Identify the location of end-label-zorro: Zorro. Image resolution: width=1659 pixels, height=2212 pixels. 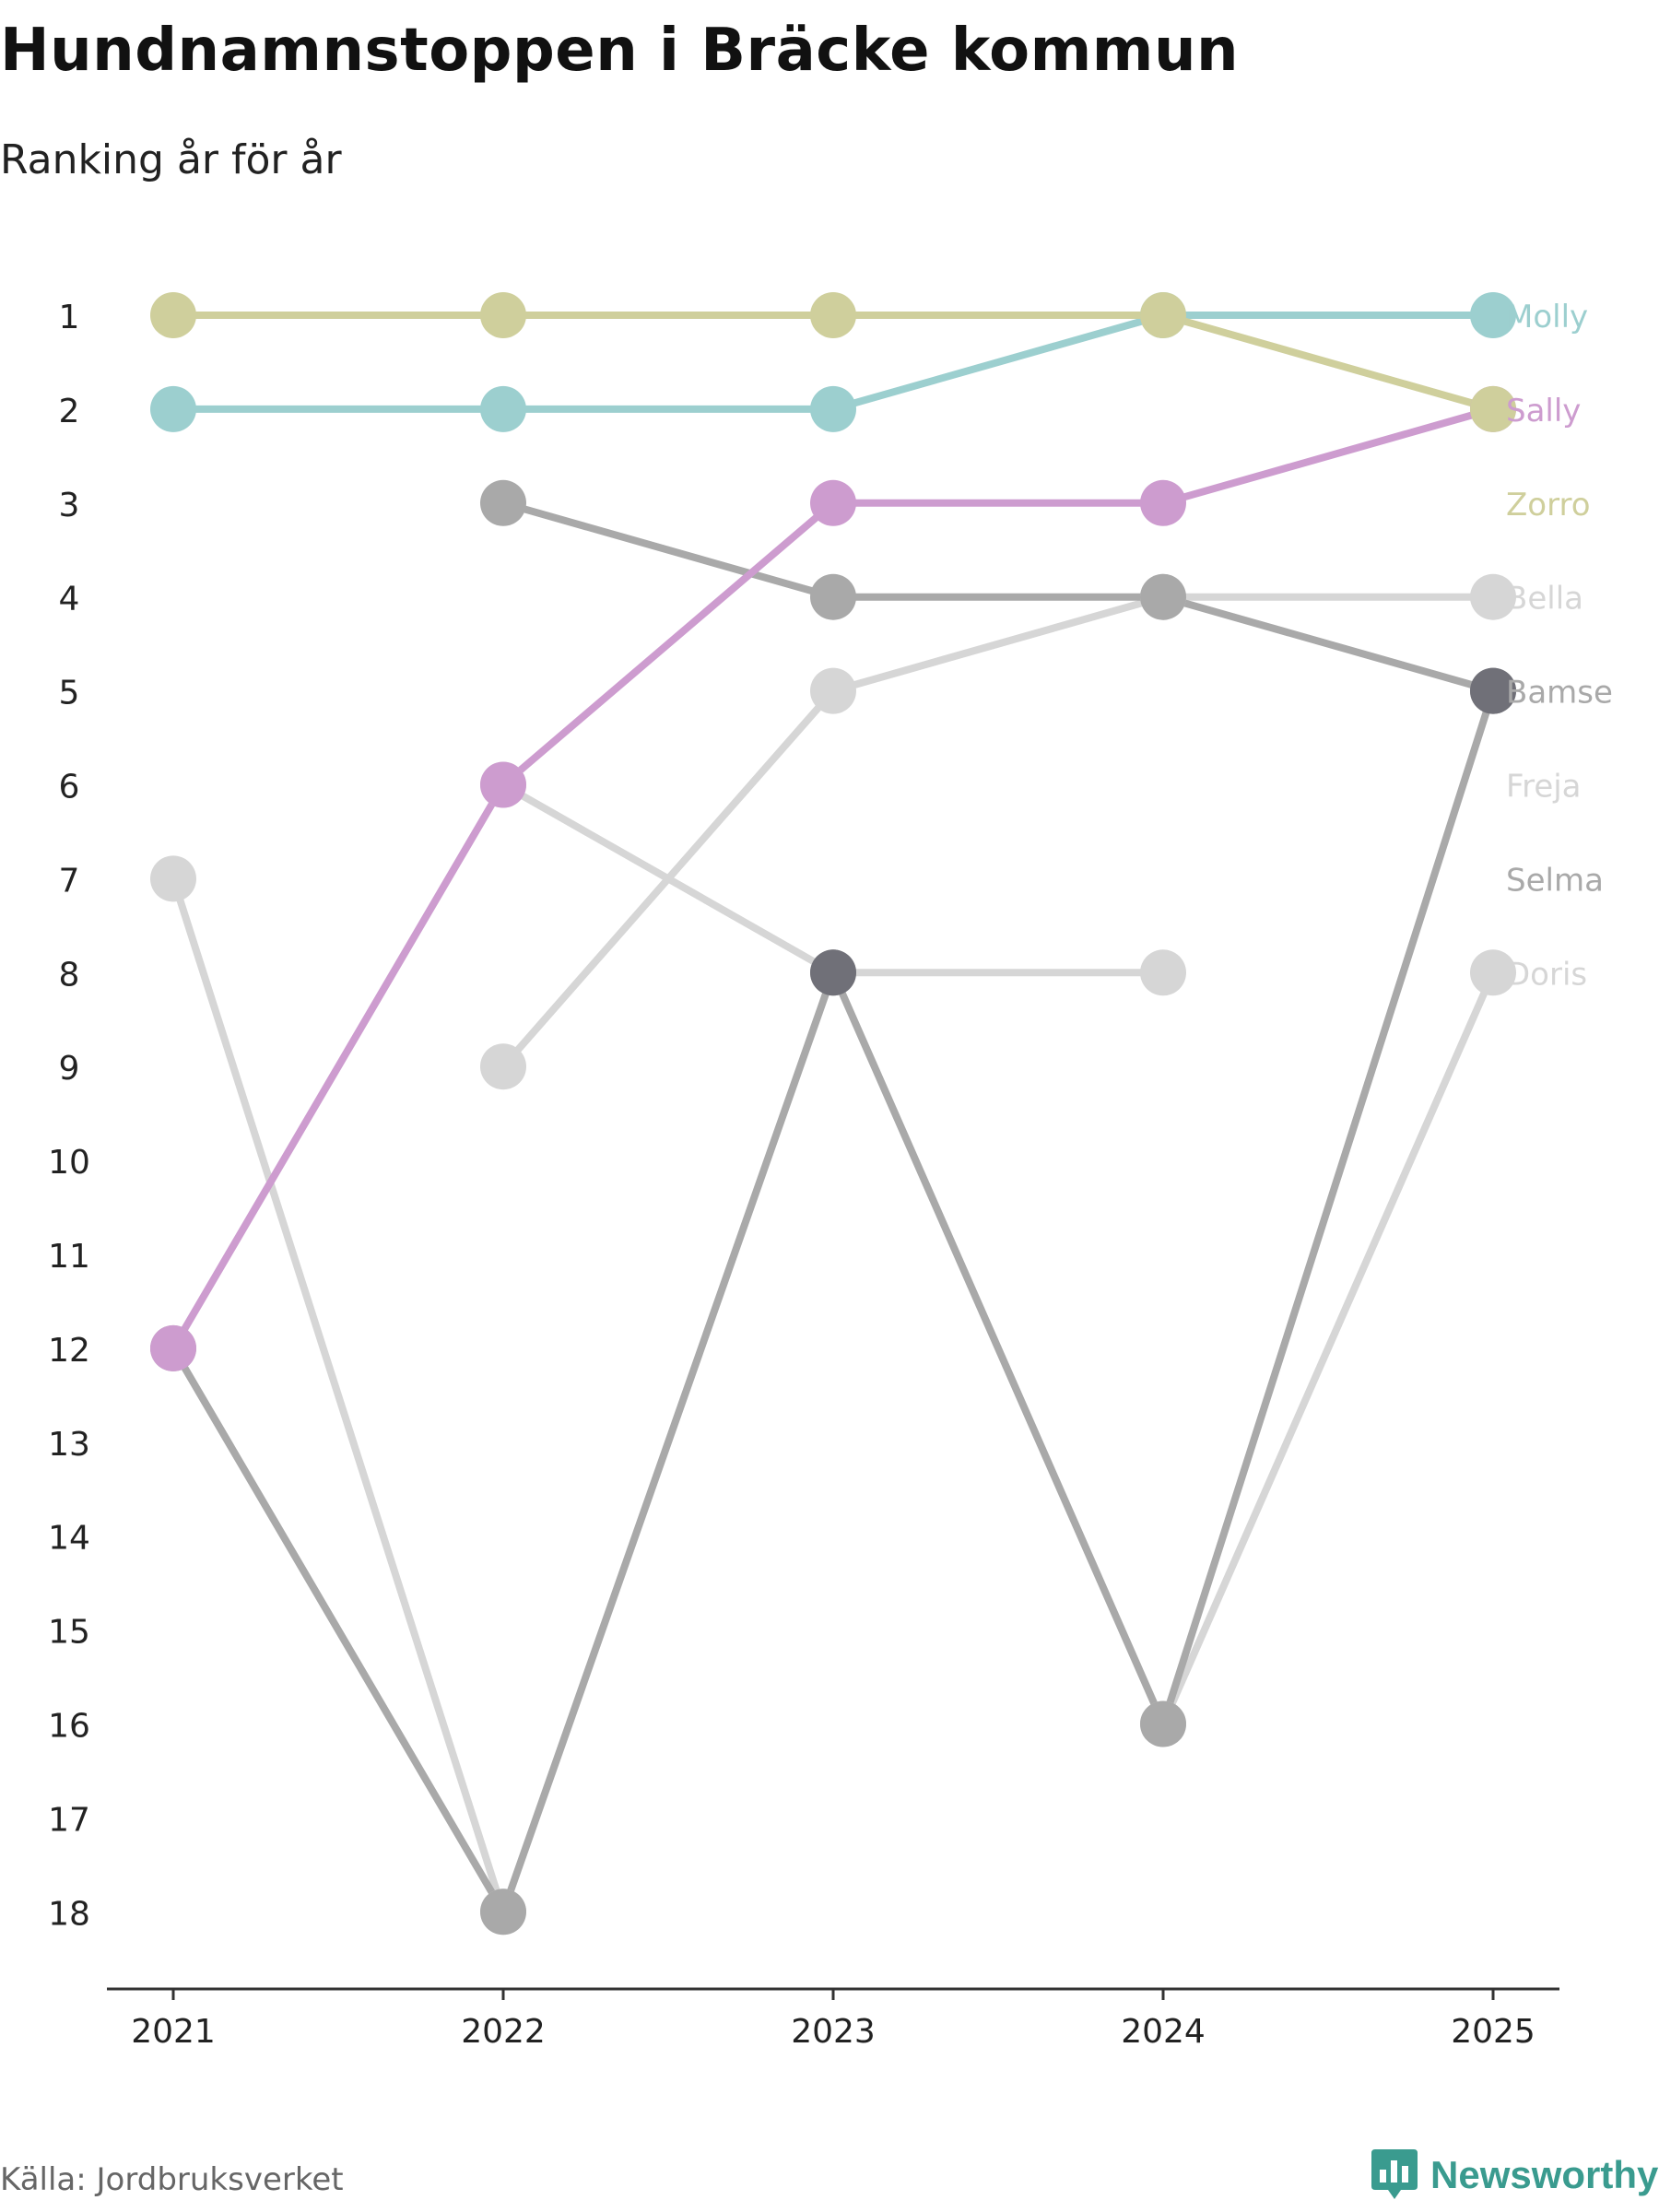
(1548, 505).